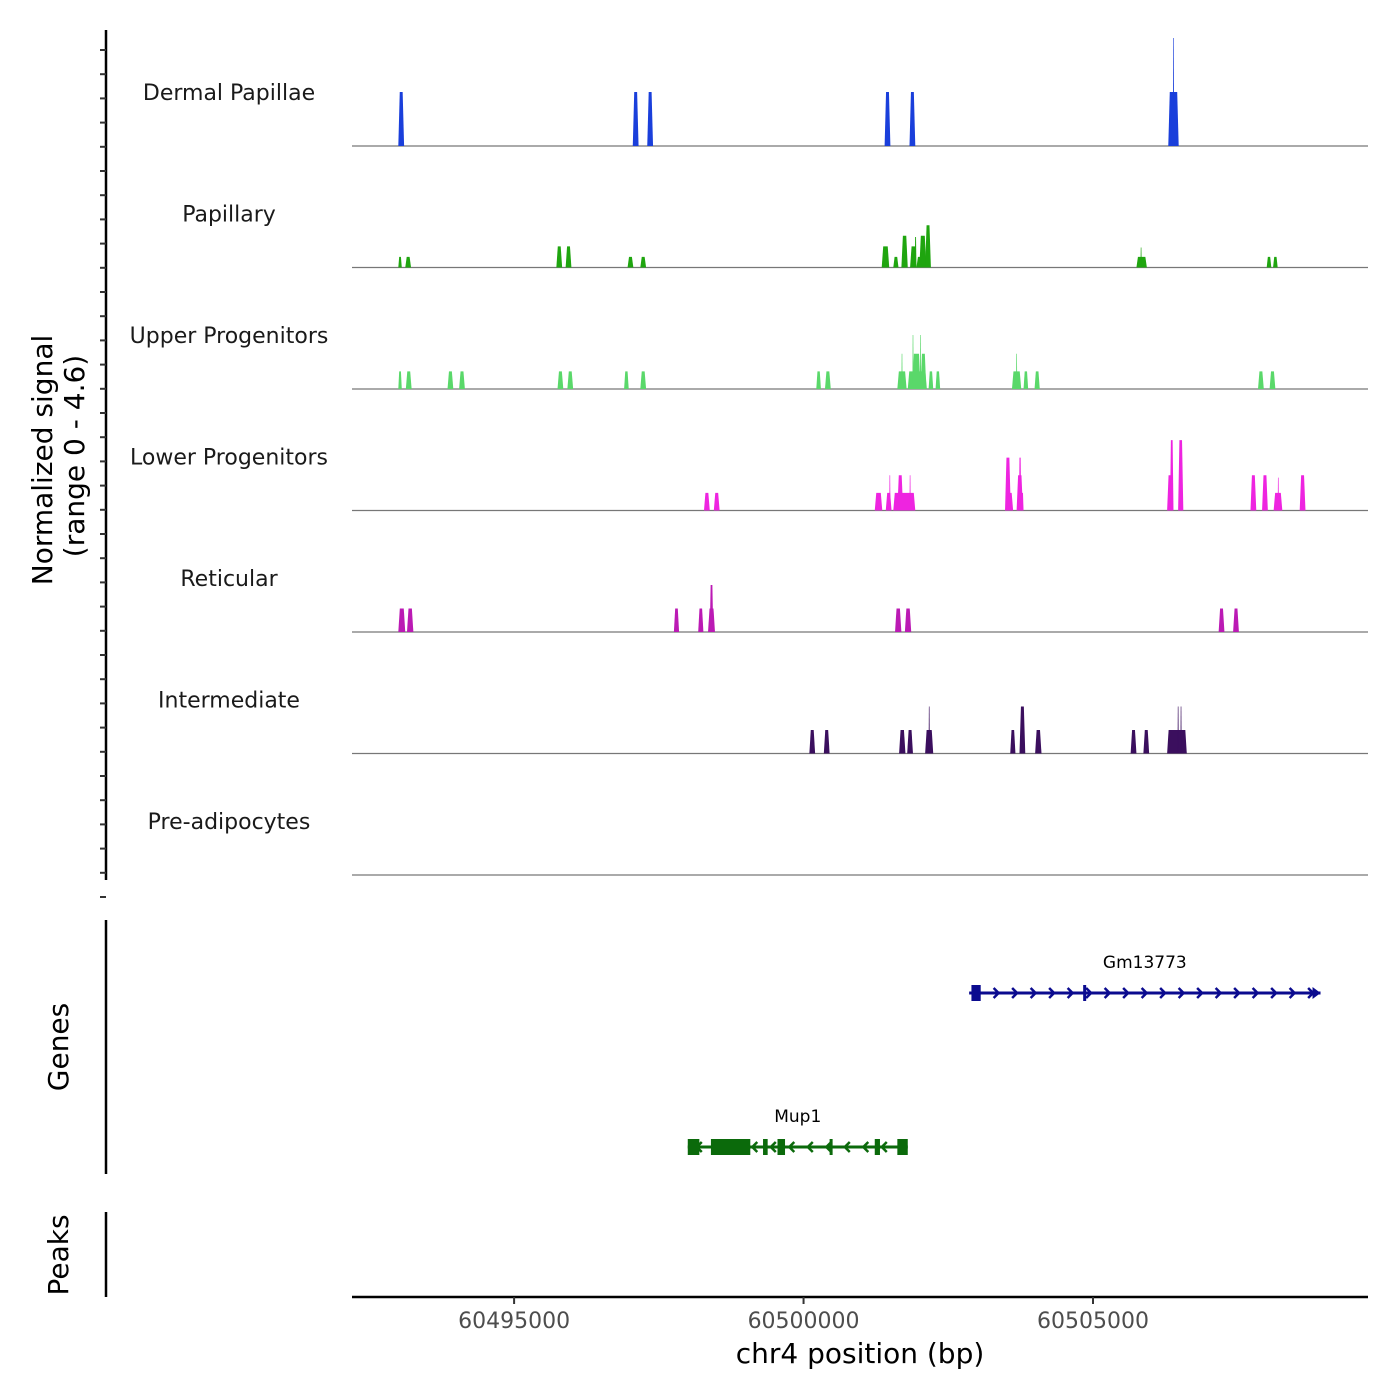  I want to click on signal-y-axis, so click(104, 464).